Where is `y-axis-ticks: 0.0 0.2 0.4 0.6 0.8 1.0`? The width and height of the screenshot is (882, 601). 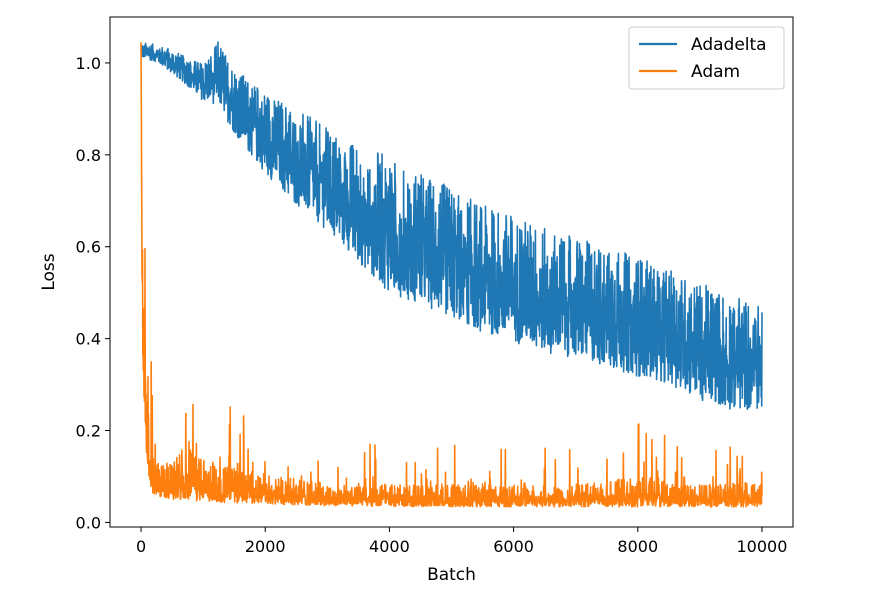 y-axis-ticks: 0.0 0.2 0.4 0.6 0.8 1.0 is located at coordinates (93, 293).